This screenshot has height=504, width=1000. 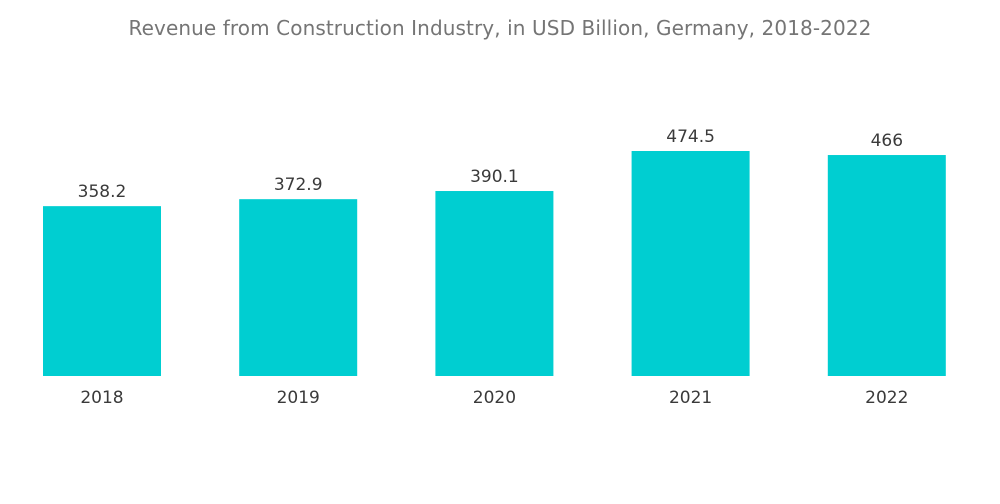 I want to click on x-tick-label-2021: 2021, so click(x=690, y=398).